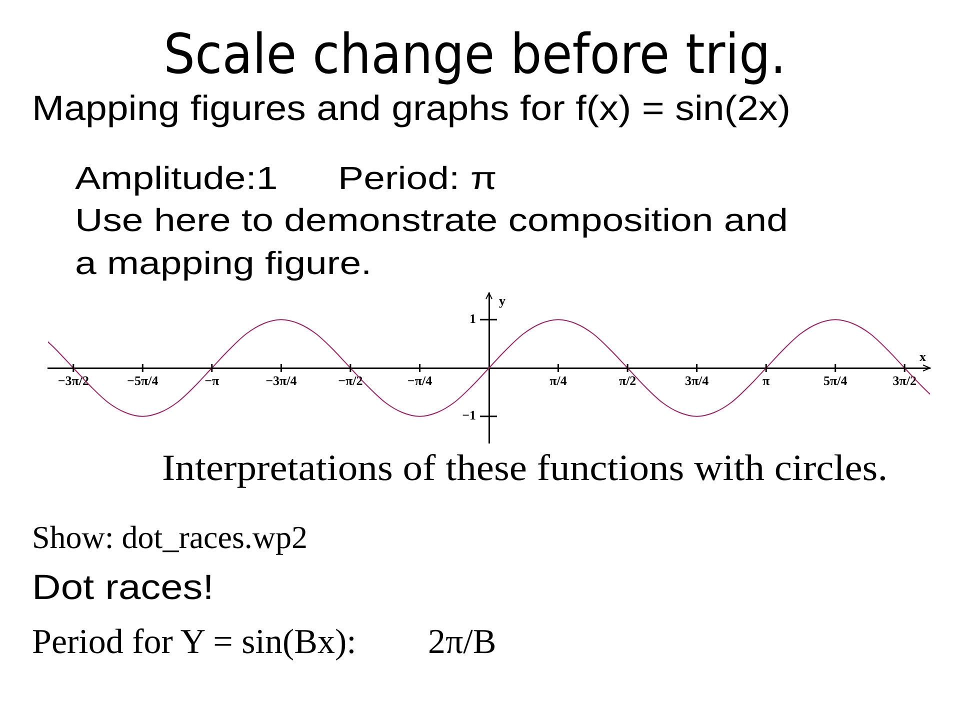  I want to click on text: Period: π, so click(417, 178).